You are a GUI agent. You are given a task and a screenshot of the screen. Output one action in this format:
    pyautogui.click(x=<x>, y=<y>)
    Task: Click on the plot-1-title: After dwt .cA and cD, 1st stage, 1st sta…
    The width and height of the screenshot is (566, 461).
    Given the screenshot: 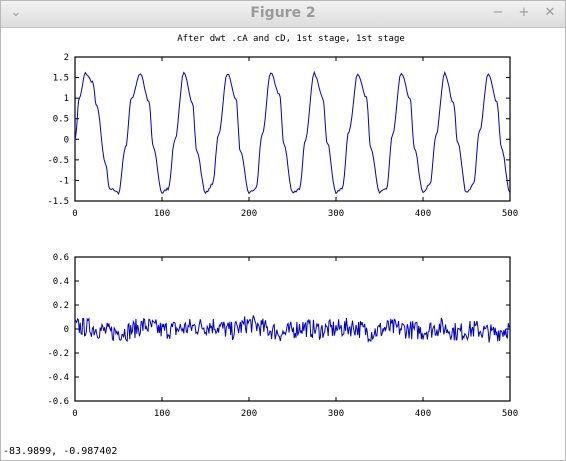 What is the action you would take?
    pyautogui.click(x=291, y=39)
    